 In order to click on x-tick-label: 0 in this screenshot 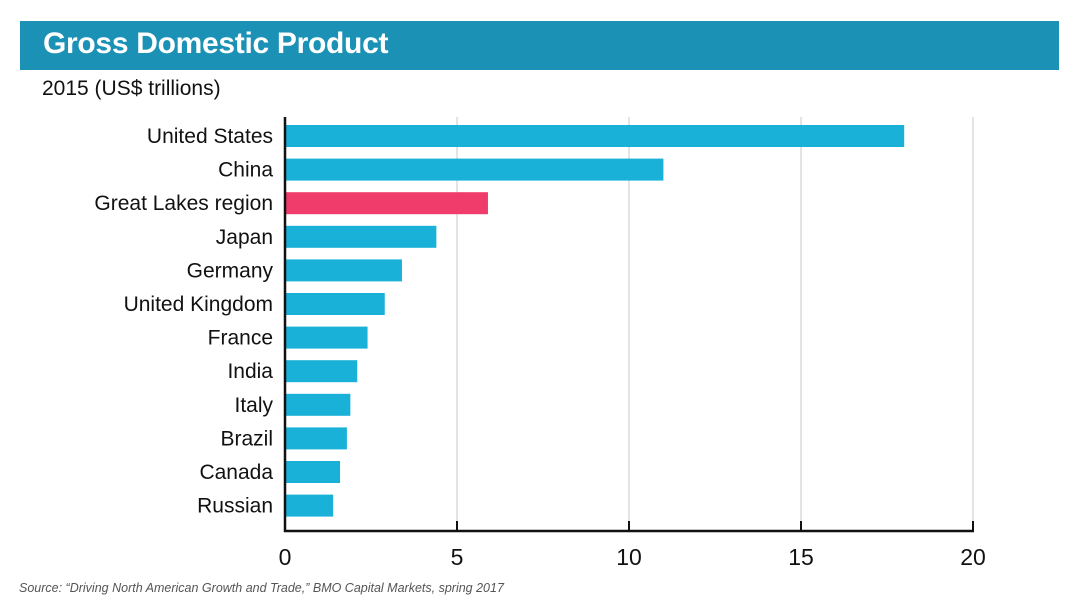, I will do `click(285, 557)`.